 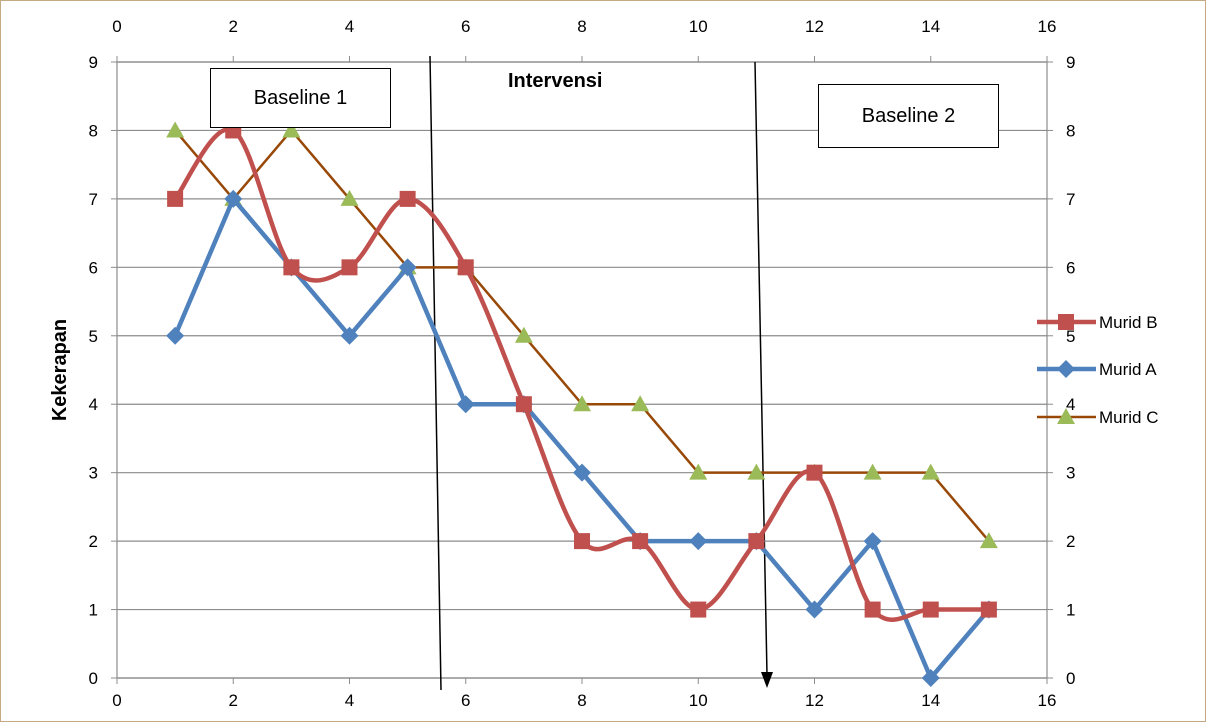 I want to click on x-tick-label: 2, so click(x=233, y=700).